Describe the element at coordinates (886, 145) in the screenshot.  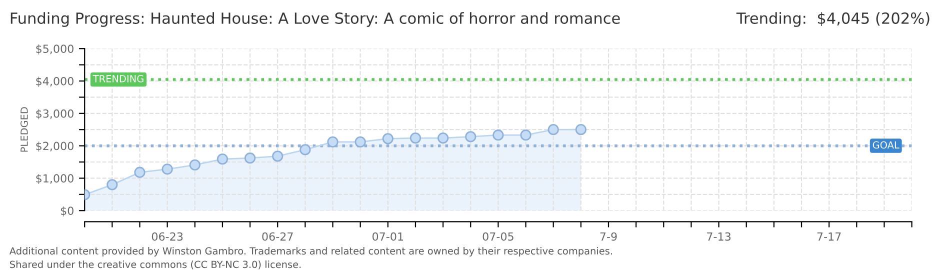
I see `ref-line-label: GOAL` at that location.